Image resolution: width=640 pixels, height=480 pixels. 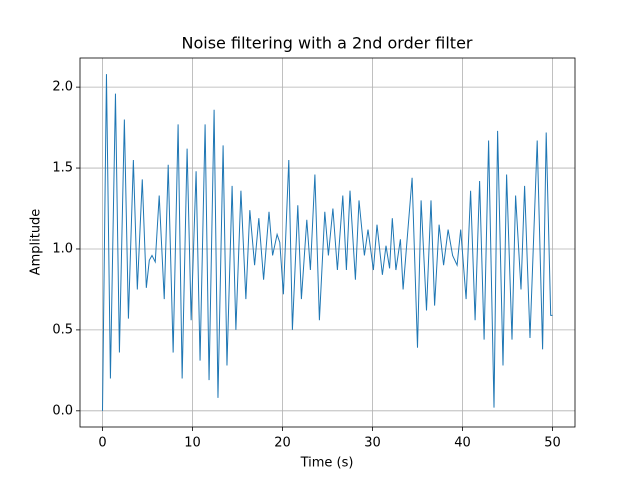 I want to click on y-tick-label: 2.0, so click(x=62, y=87).